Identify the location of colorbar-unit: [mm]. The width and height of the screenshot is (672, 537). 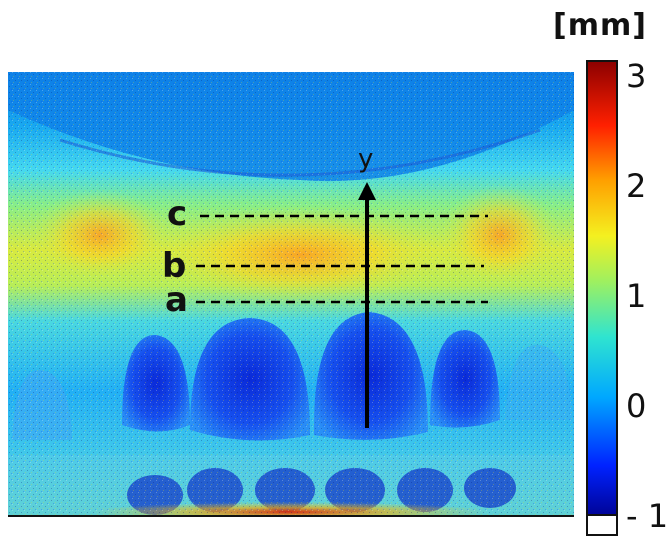
(600, 25).